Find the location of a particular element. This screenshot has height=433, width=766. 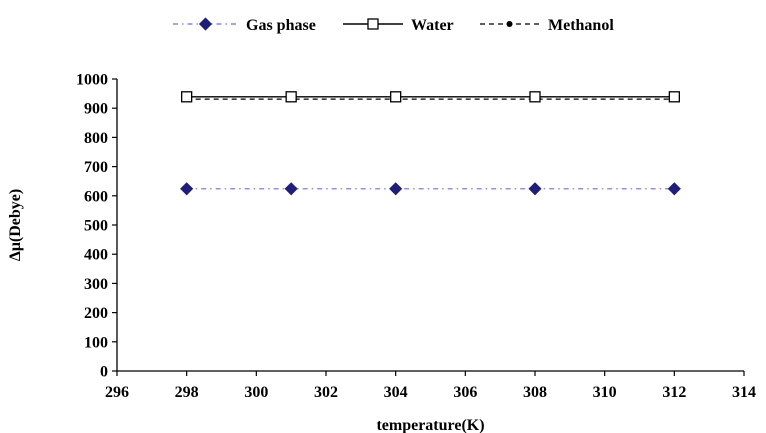

y-tick-label: 500 is located at coordinates (96, 226).